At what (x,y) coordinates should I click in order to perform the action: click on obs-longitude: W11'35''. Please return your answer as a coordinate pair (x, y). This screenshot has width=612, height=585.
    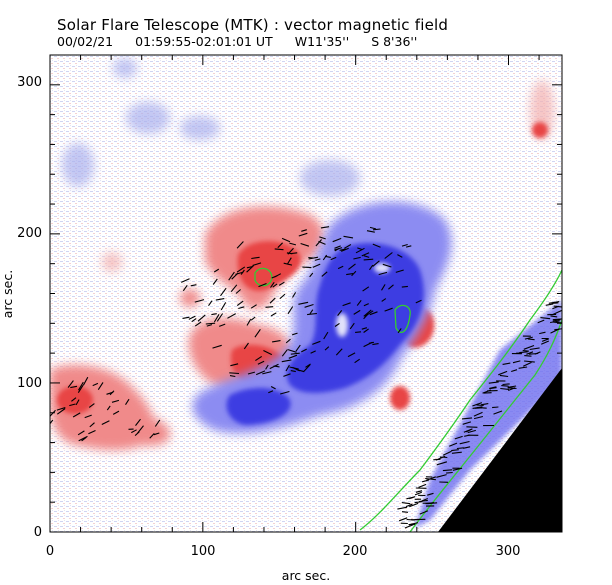
    Looking at the image, I should click on (322, 41).